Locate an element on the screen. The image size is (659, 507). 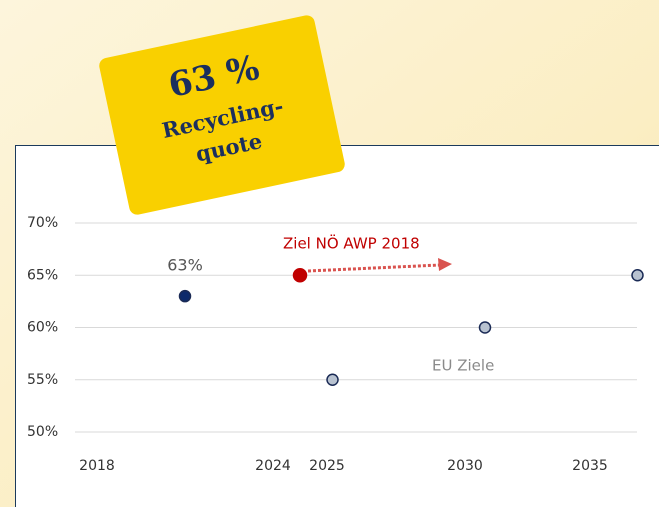
x-tick-label: 2024 is located at coordinates (273, 466).